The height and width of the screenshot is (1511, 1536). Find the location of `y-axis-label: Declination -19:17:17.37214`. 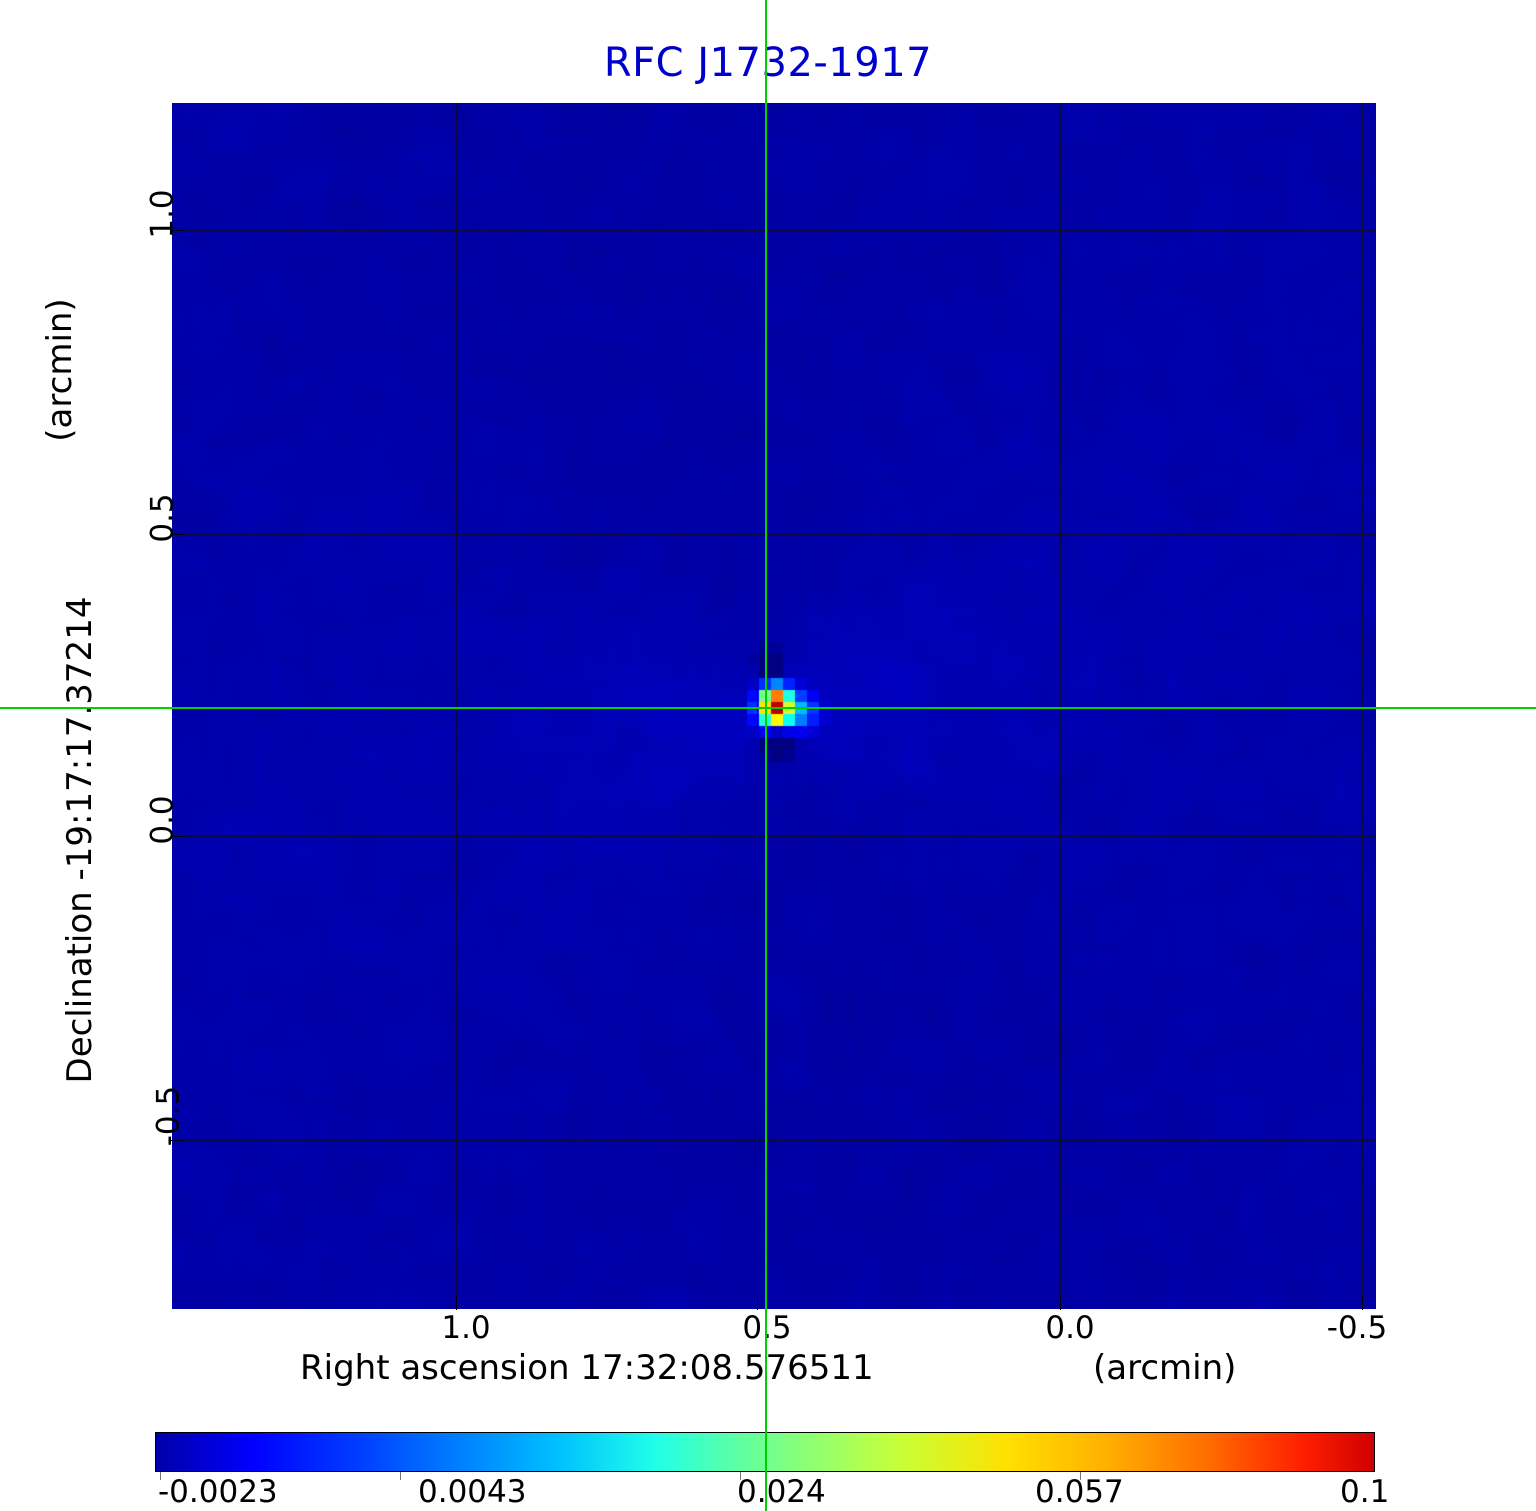

y-axis-label: Declination -19:17:17.37214 is located at coordinates (80, 840).